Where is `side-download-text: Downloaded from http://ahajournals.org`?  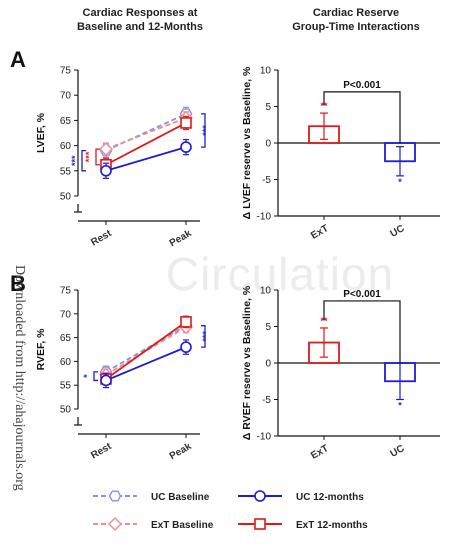
side-download-text: Downloaded from http://ahajournals.org is located at coordinates (19, 378).